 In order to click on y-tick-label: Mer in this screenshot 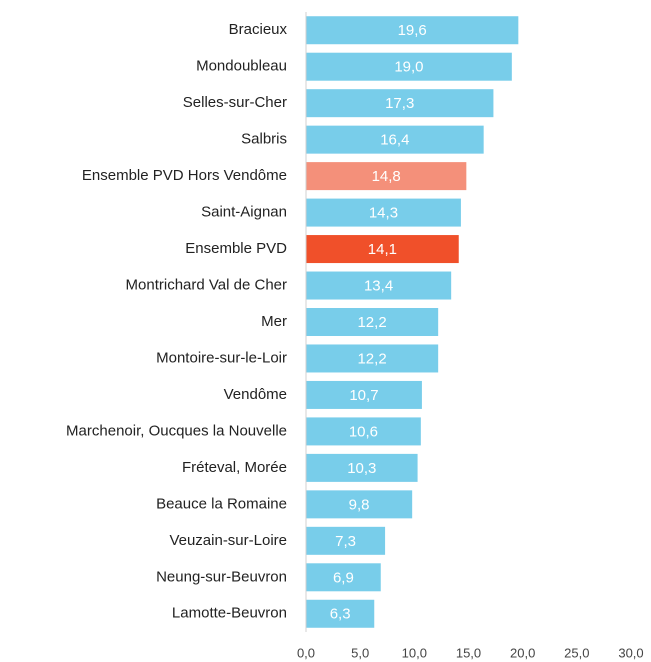, I will do `click(274, 321)`.